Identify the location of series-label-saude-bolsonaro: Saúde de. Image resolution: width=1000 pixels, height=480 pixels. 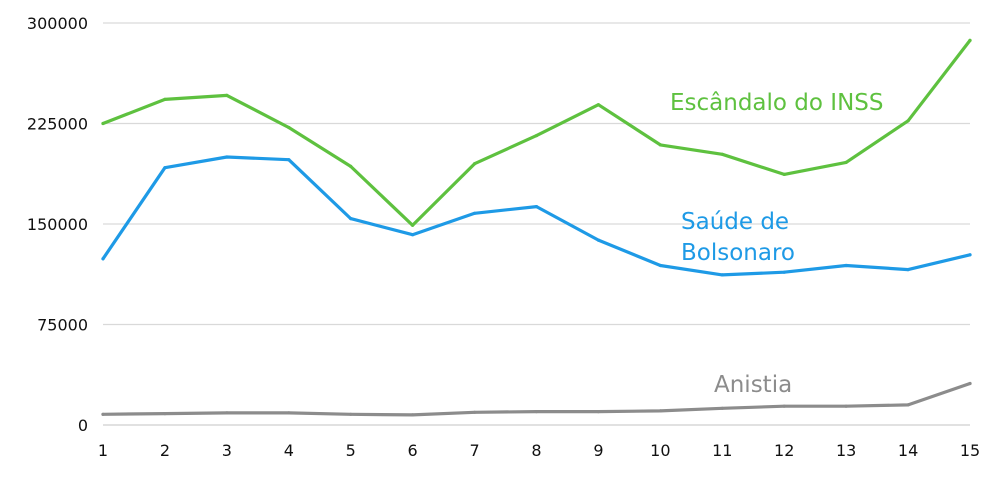
(735, 222).